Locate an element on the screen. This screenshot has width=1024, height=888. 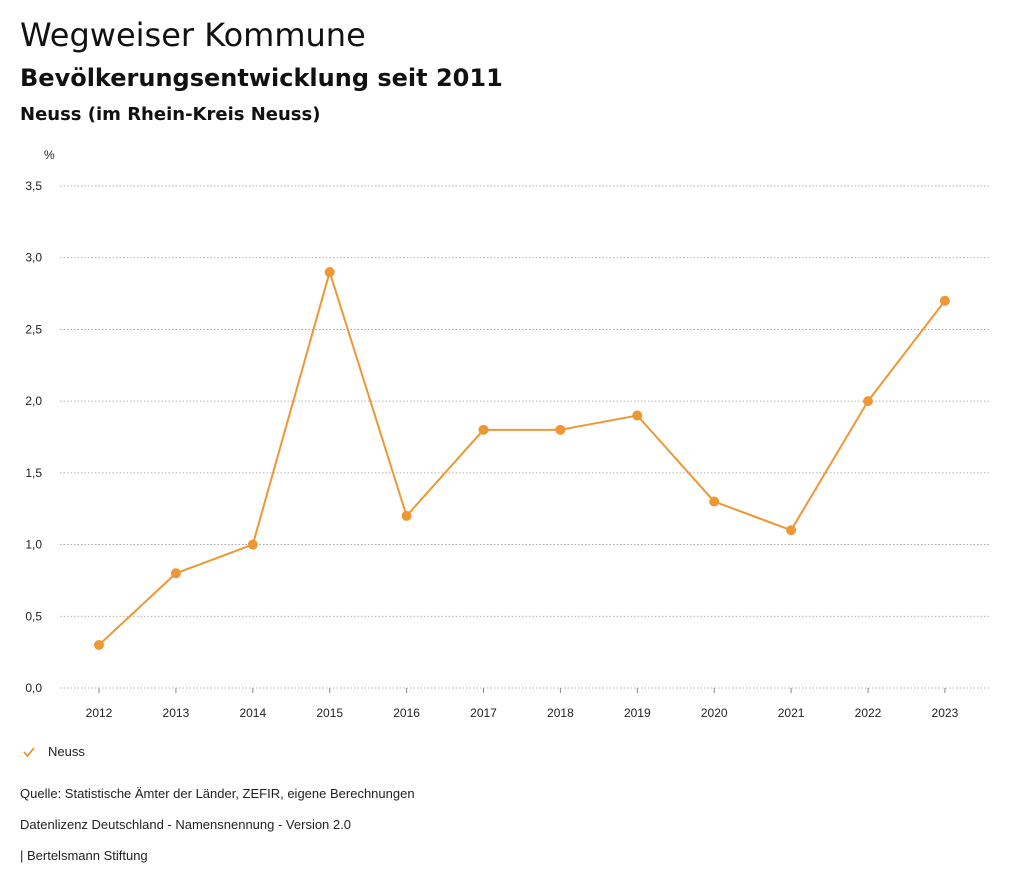
x-tick-label: 2018 is located at coordinates (560, 713).